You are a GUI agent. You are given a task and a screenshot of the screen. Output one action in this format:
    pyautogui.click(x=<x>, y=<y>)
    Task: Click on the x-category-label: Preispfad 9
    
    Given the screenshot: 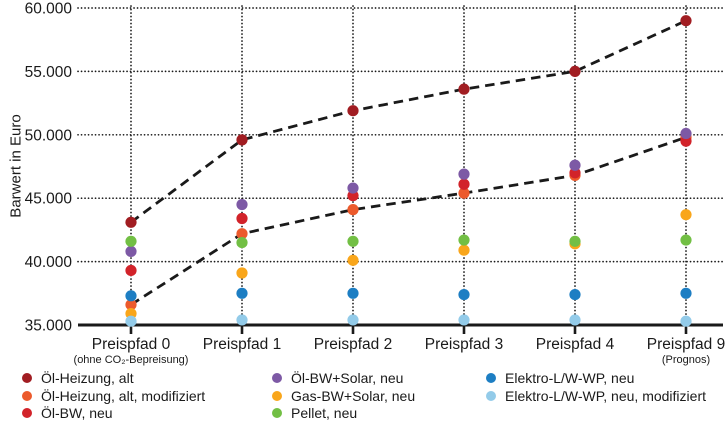 What is the action you would take?
    pyautogui.click(x=686, y=344)
    